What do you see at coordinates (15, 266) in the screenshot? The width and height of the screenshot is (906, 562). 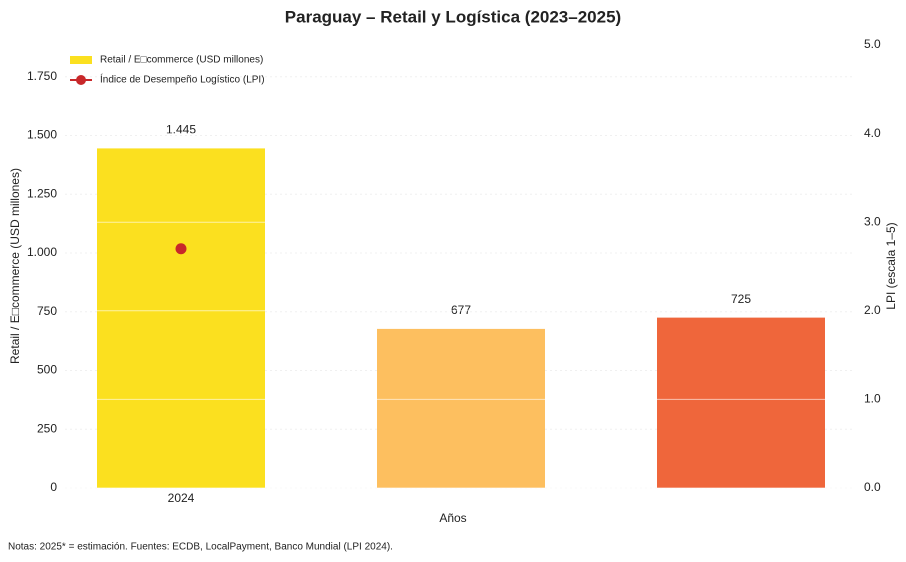 I see `y-axis-label: Retail / E□commerce (USD millones)` at bounding box center [15, 266].